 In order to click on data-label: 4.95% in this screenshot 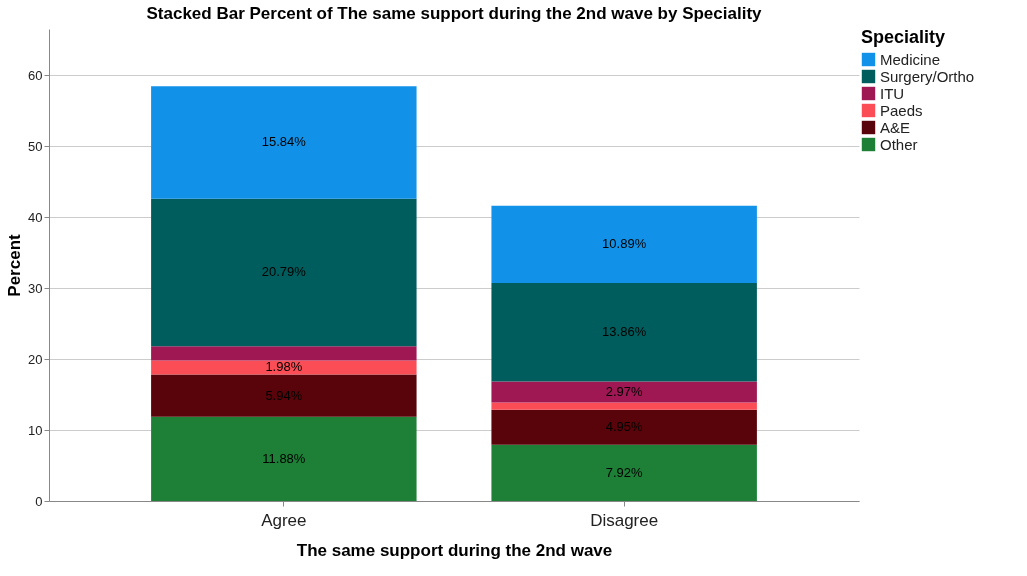, I will do `click(624, 427)`.